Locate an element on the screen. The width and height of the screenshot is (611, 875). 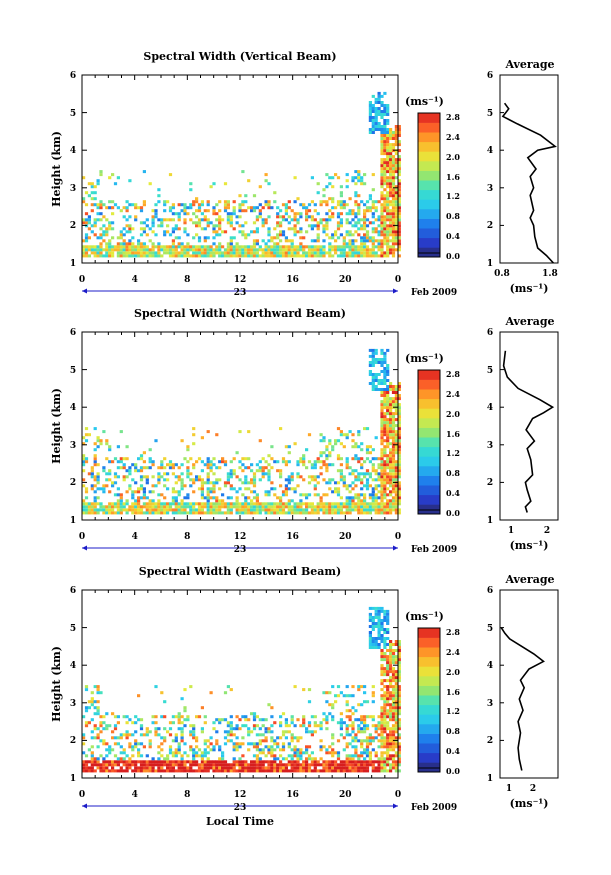
profile-line is located at coordinates (522, 699).